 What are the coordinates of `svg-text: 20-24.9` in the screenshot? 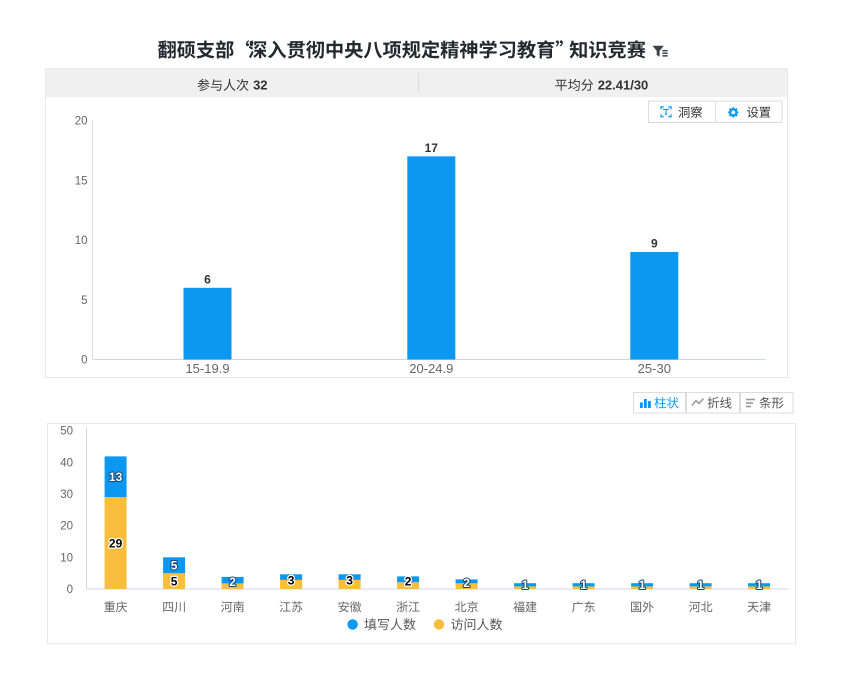 It's located at (431, 368).